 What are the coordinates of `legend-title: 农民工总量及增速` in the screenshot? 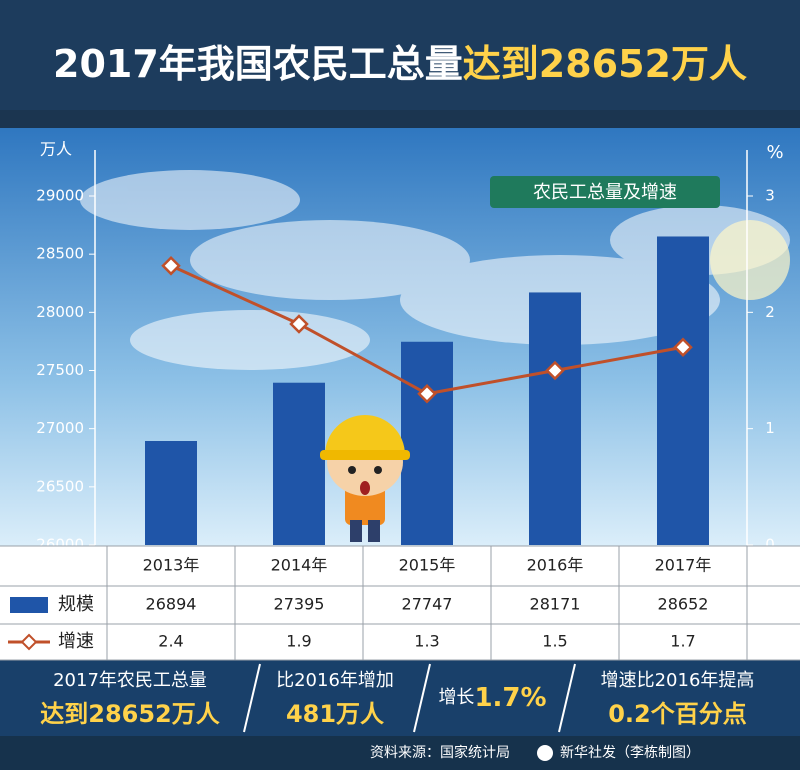 It's located at (605, 192).